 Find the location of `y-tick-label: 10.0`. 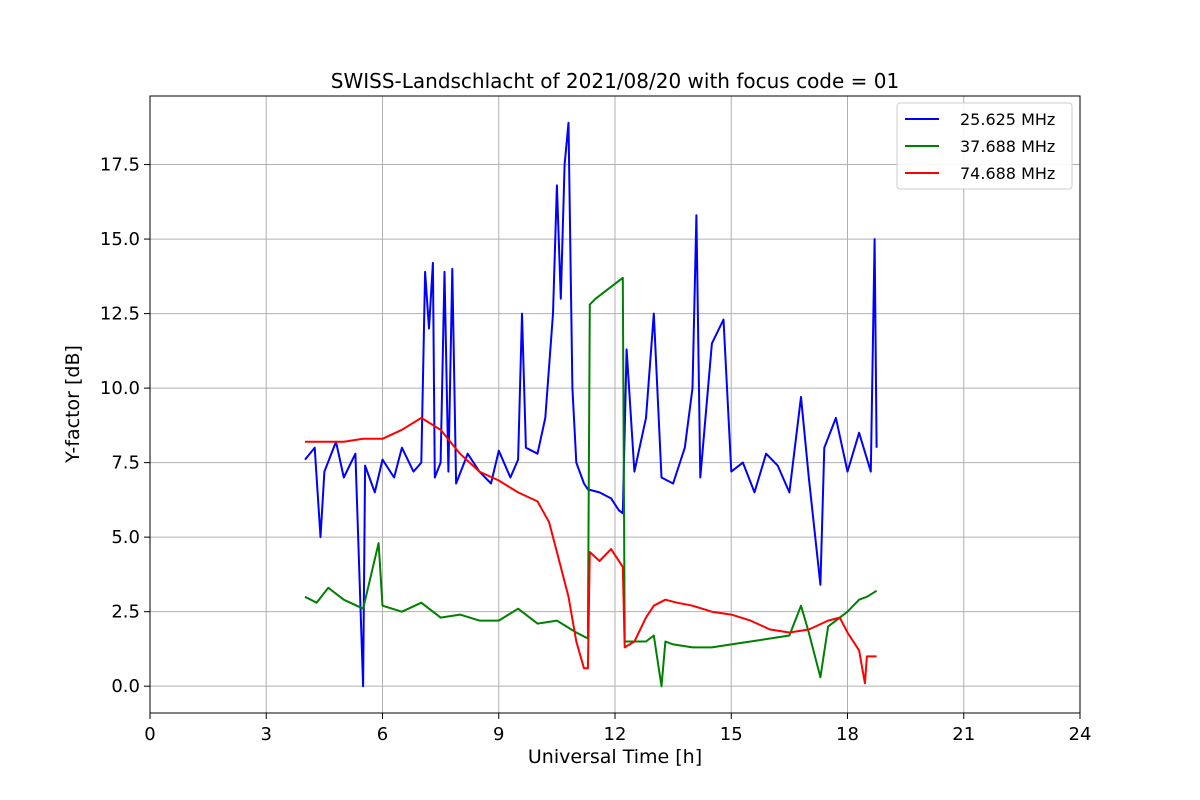

y-tick-label: 10.0 is located at coordinates (120, 388).